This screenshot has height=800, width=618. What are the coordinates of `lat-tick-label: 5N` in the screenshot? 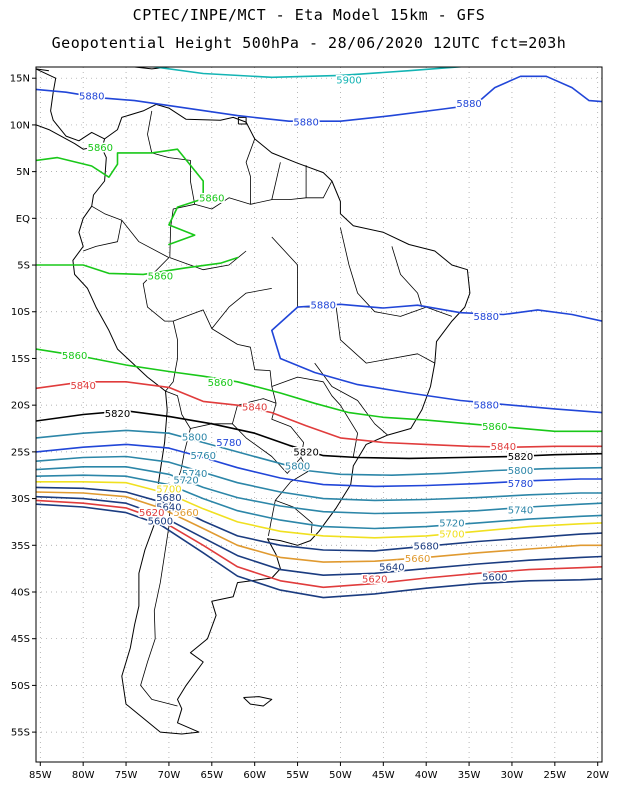 It's located at (23, 172).